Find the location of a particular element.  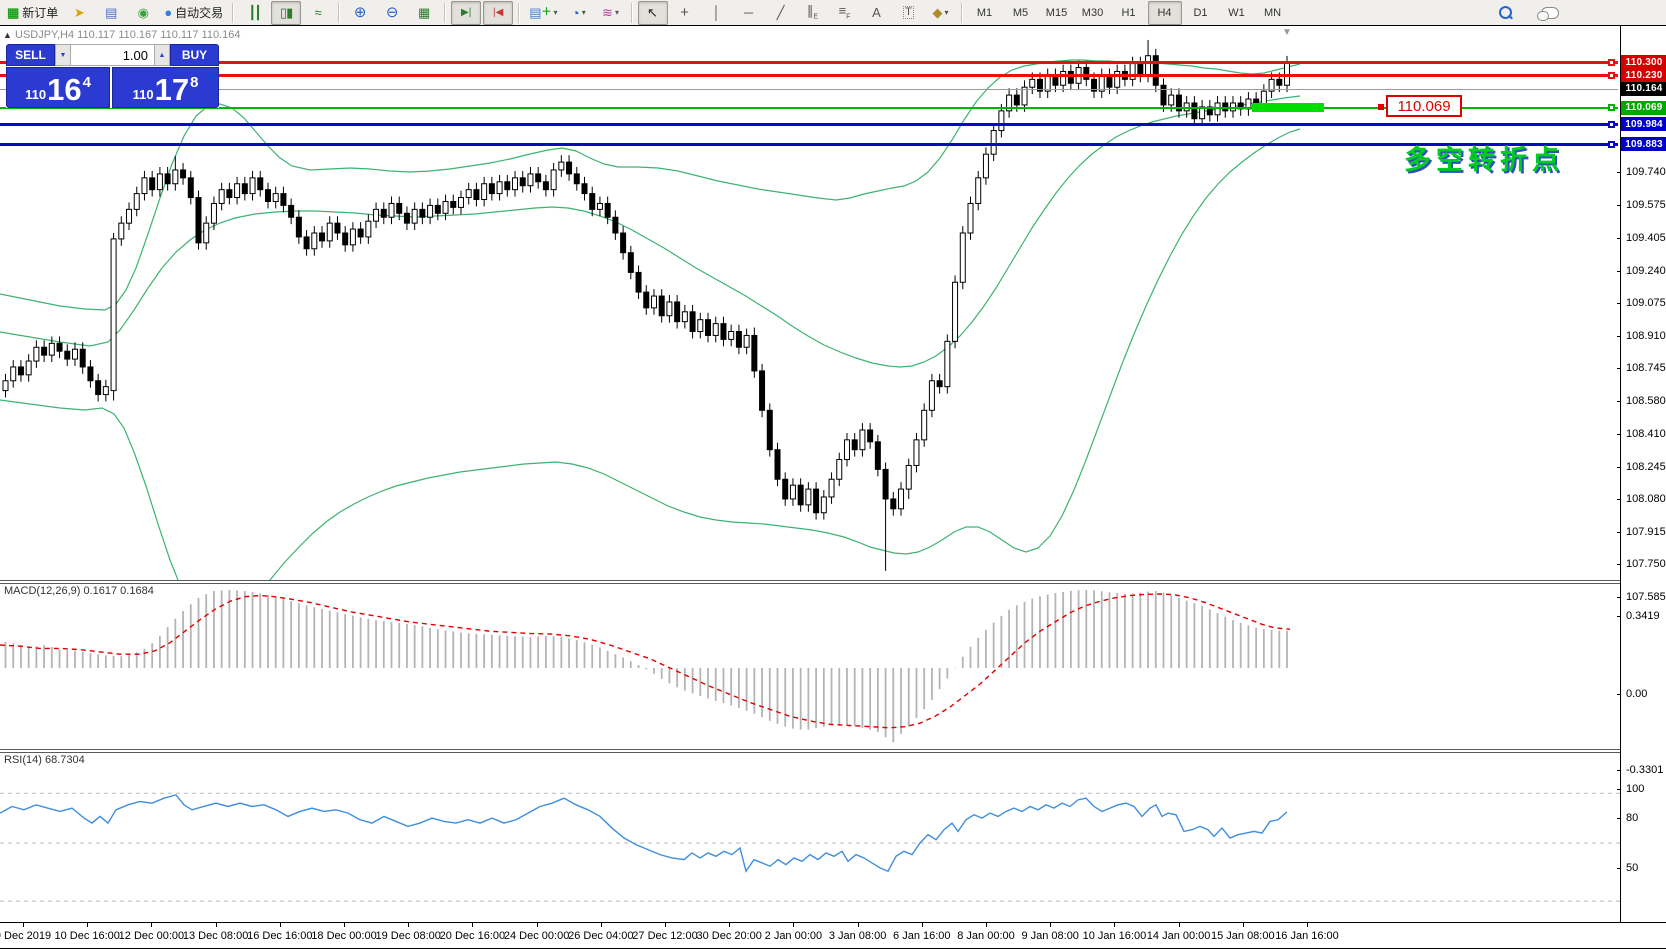

hline-endpoint-pivot-green-line is located at coordinates (1611, 107).